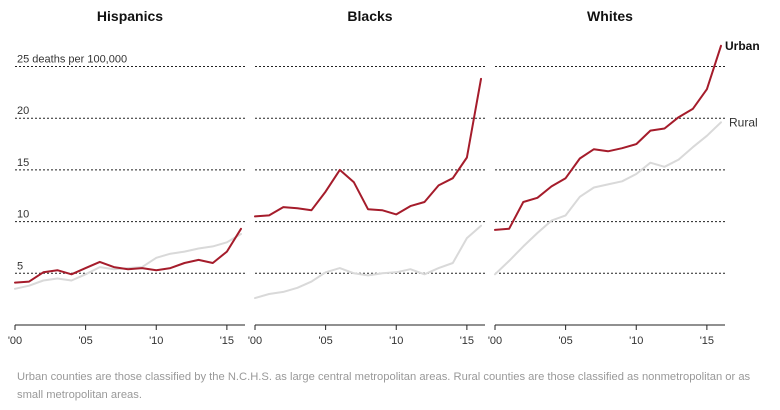  Describe the element at coordinates (742, 46) in the screenshot. I see `series-label-urban: Urban` at that location.